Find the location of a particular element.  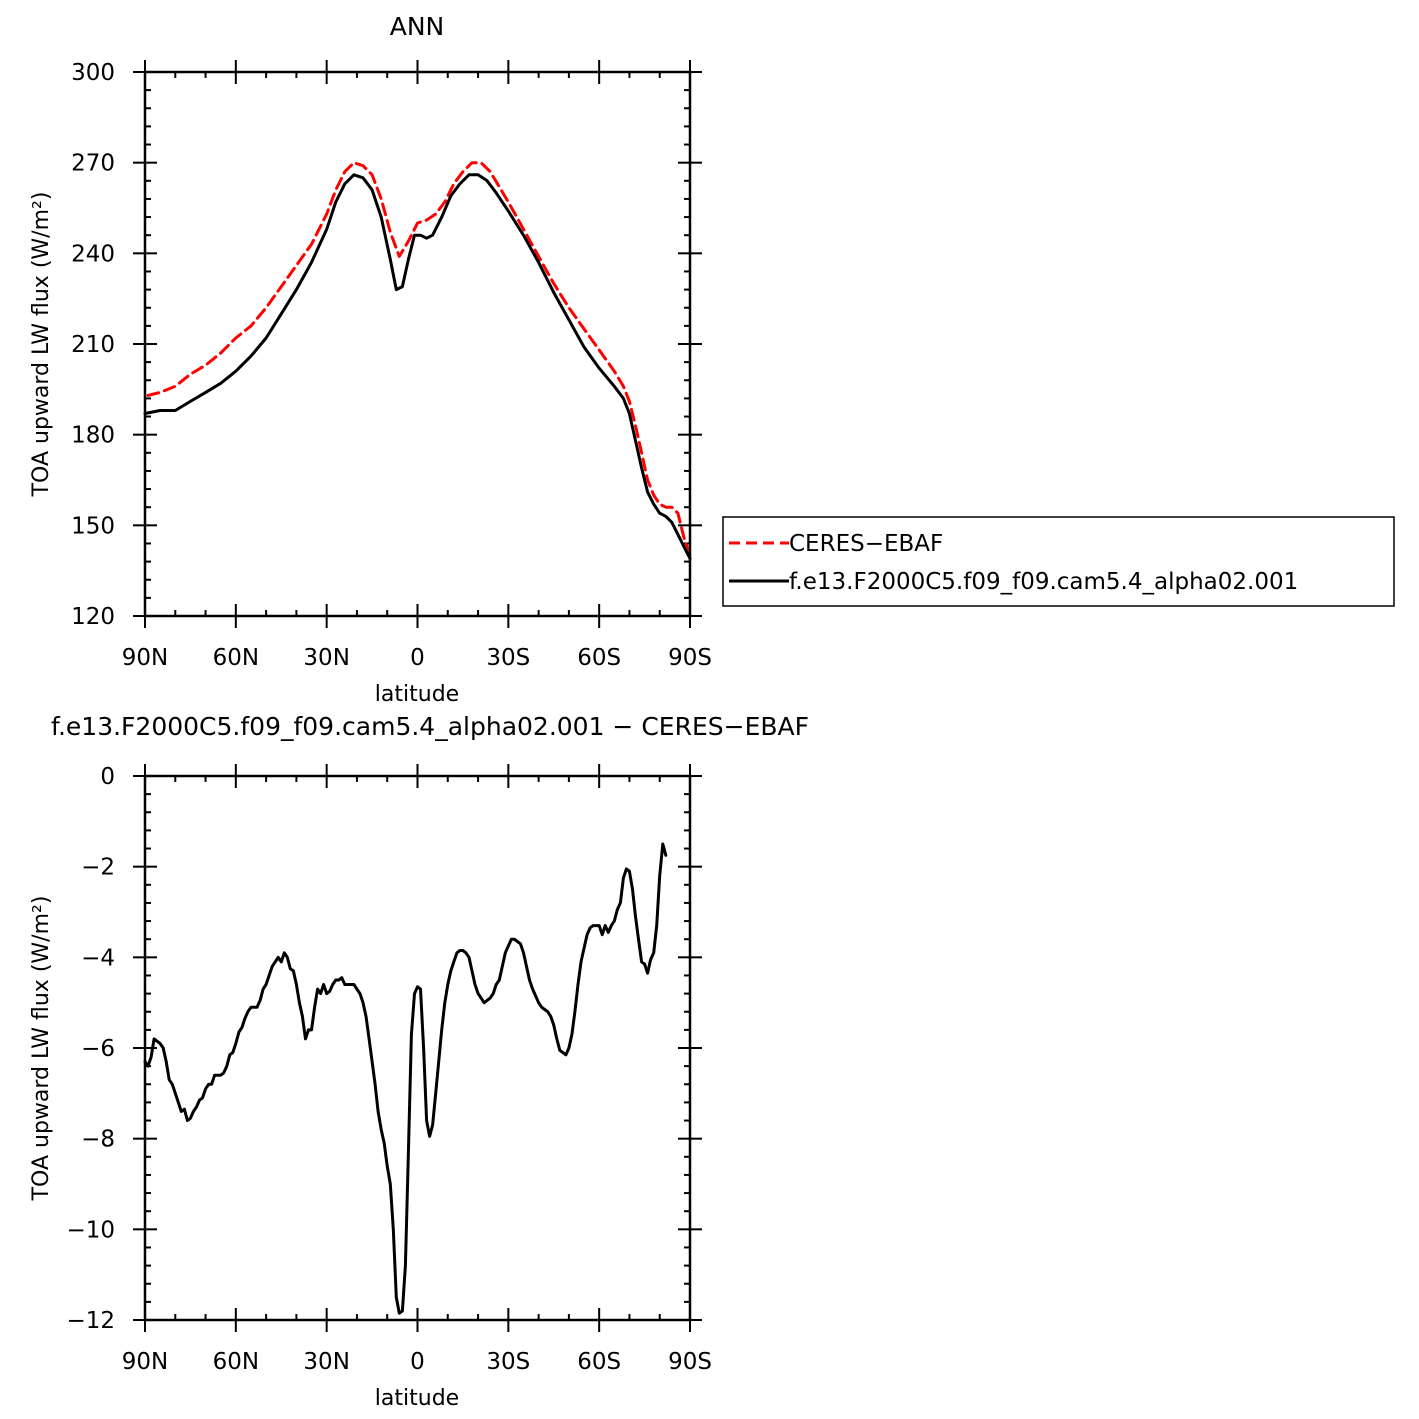

top-x-tick-labels: 90N 60N 30N 0 30S 60S 90S is located at coordinates (417, 658).